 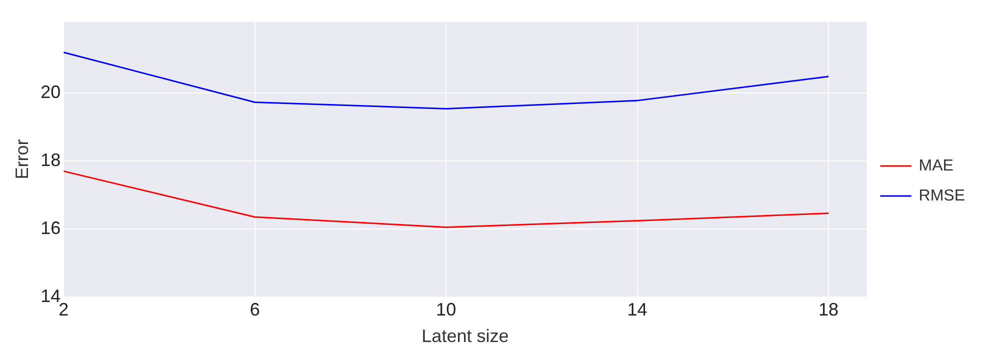 I want to click on x-tick-label: 2, so click(x=63, y=310).